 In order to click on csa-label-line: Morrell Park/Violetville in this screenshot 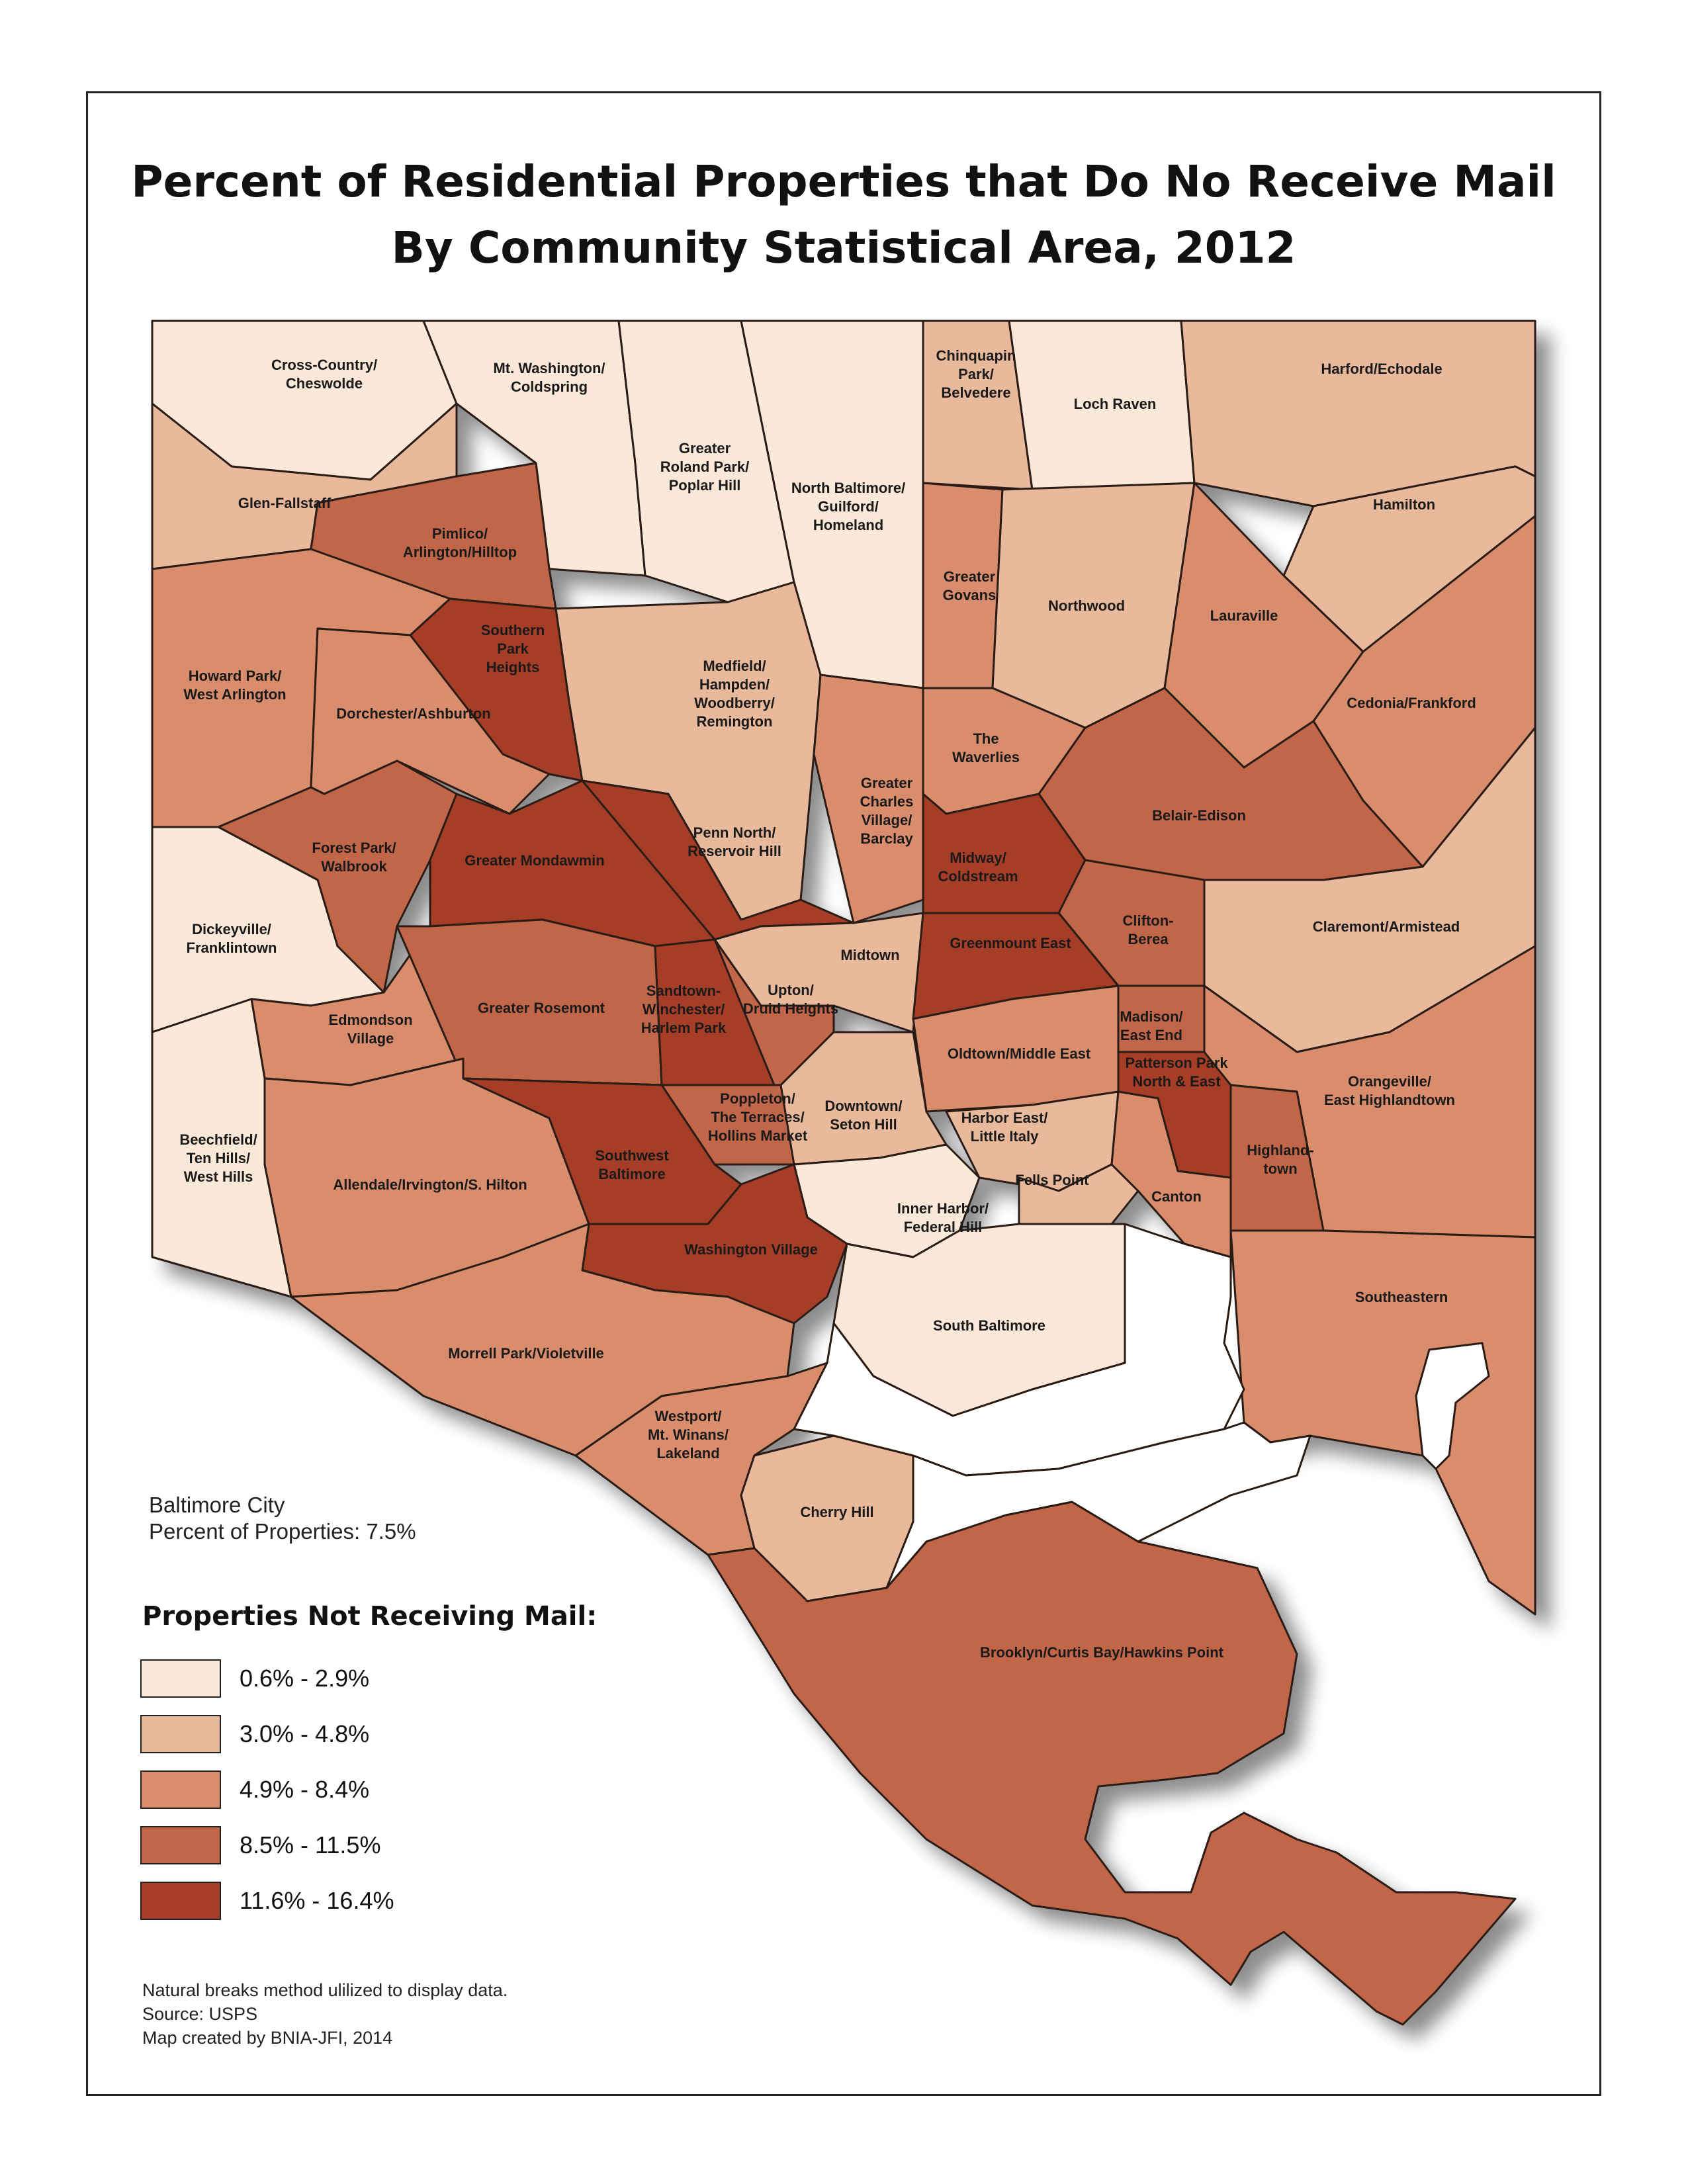, I will do `click(526, 1353)`.